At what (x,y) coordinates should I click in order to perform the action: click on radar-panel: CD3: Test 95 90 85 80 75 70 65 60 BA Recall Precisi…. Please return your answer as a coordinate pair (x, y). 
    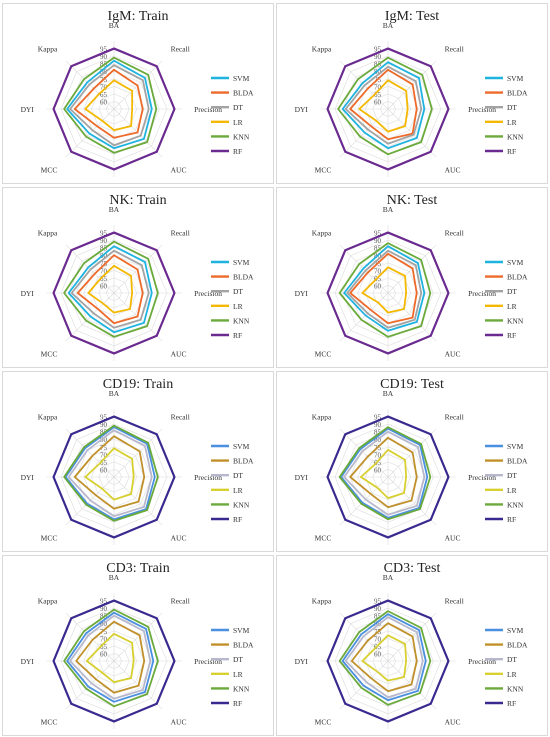
    Looking at the image, I should click on (412, 645).